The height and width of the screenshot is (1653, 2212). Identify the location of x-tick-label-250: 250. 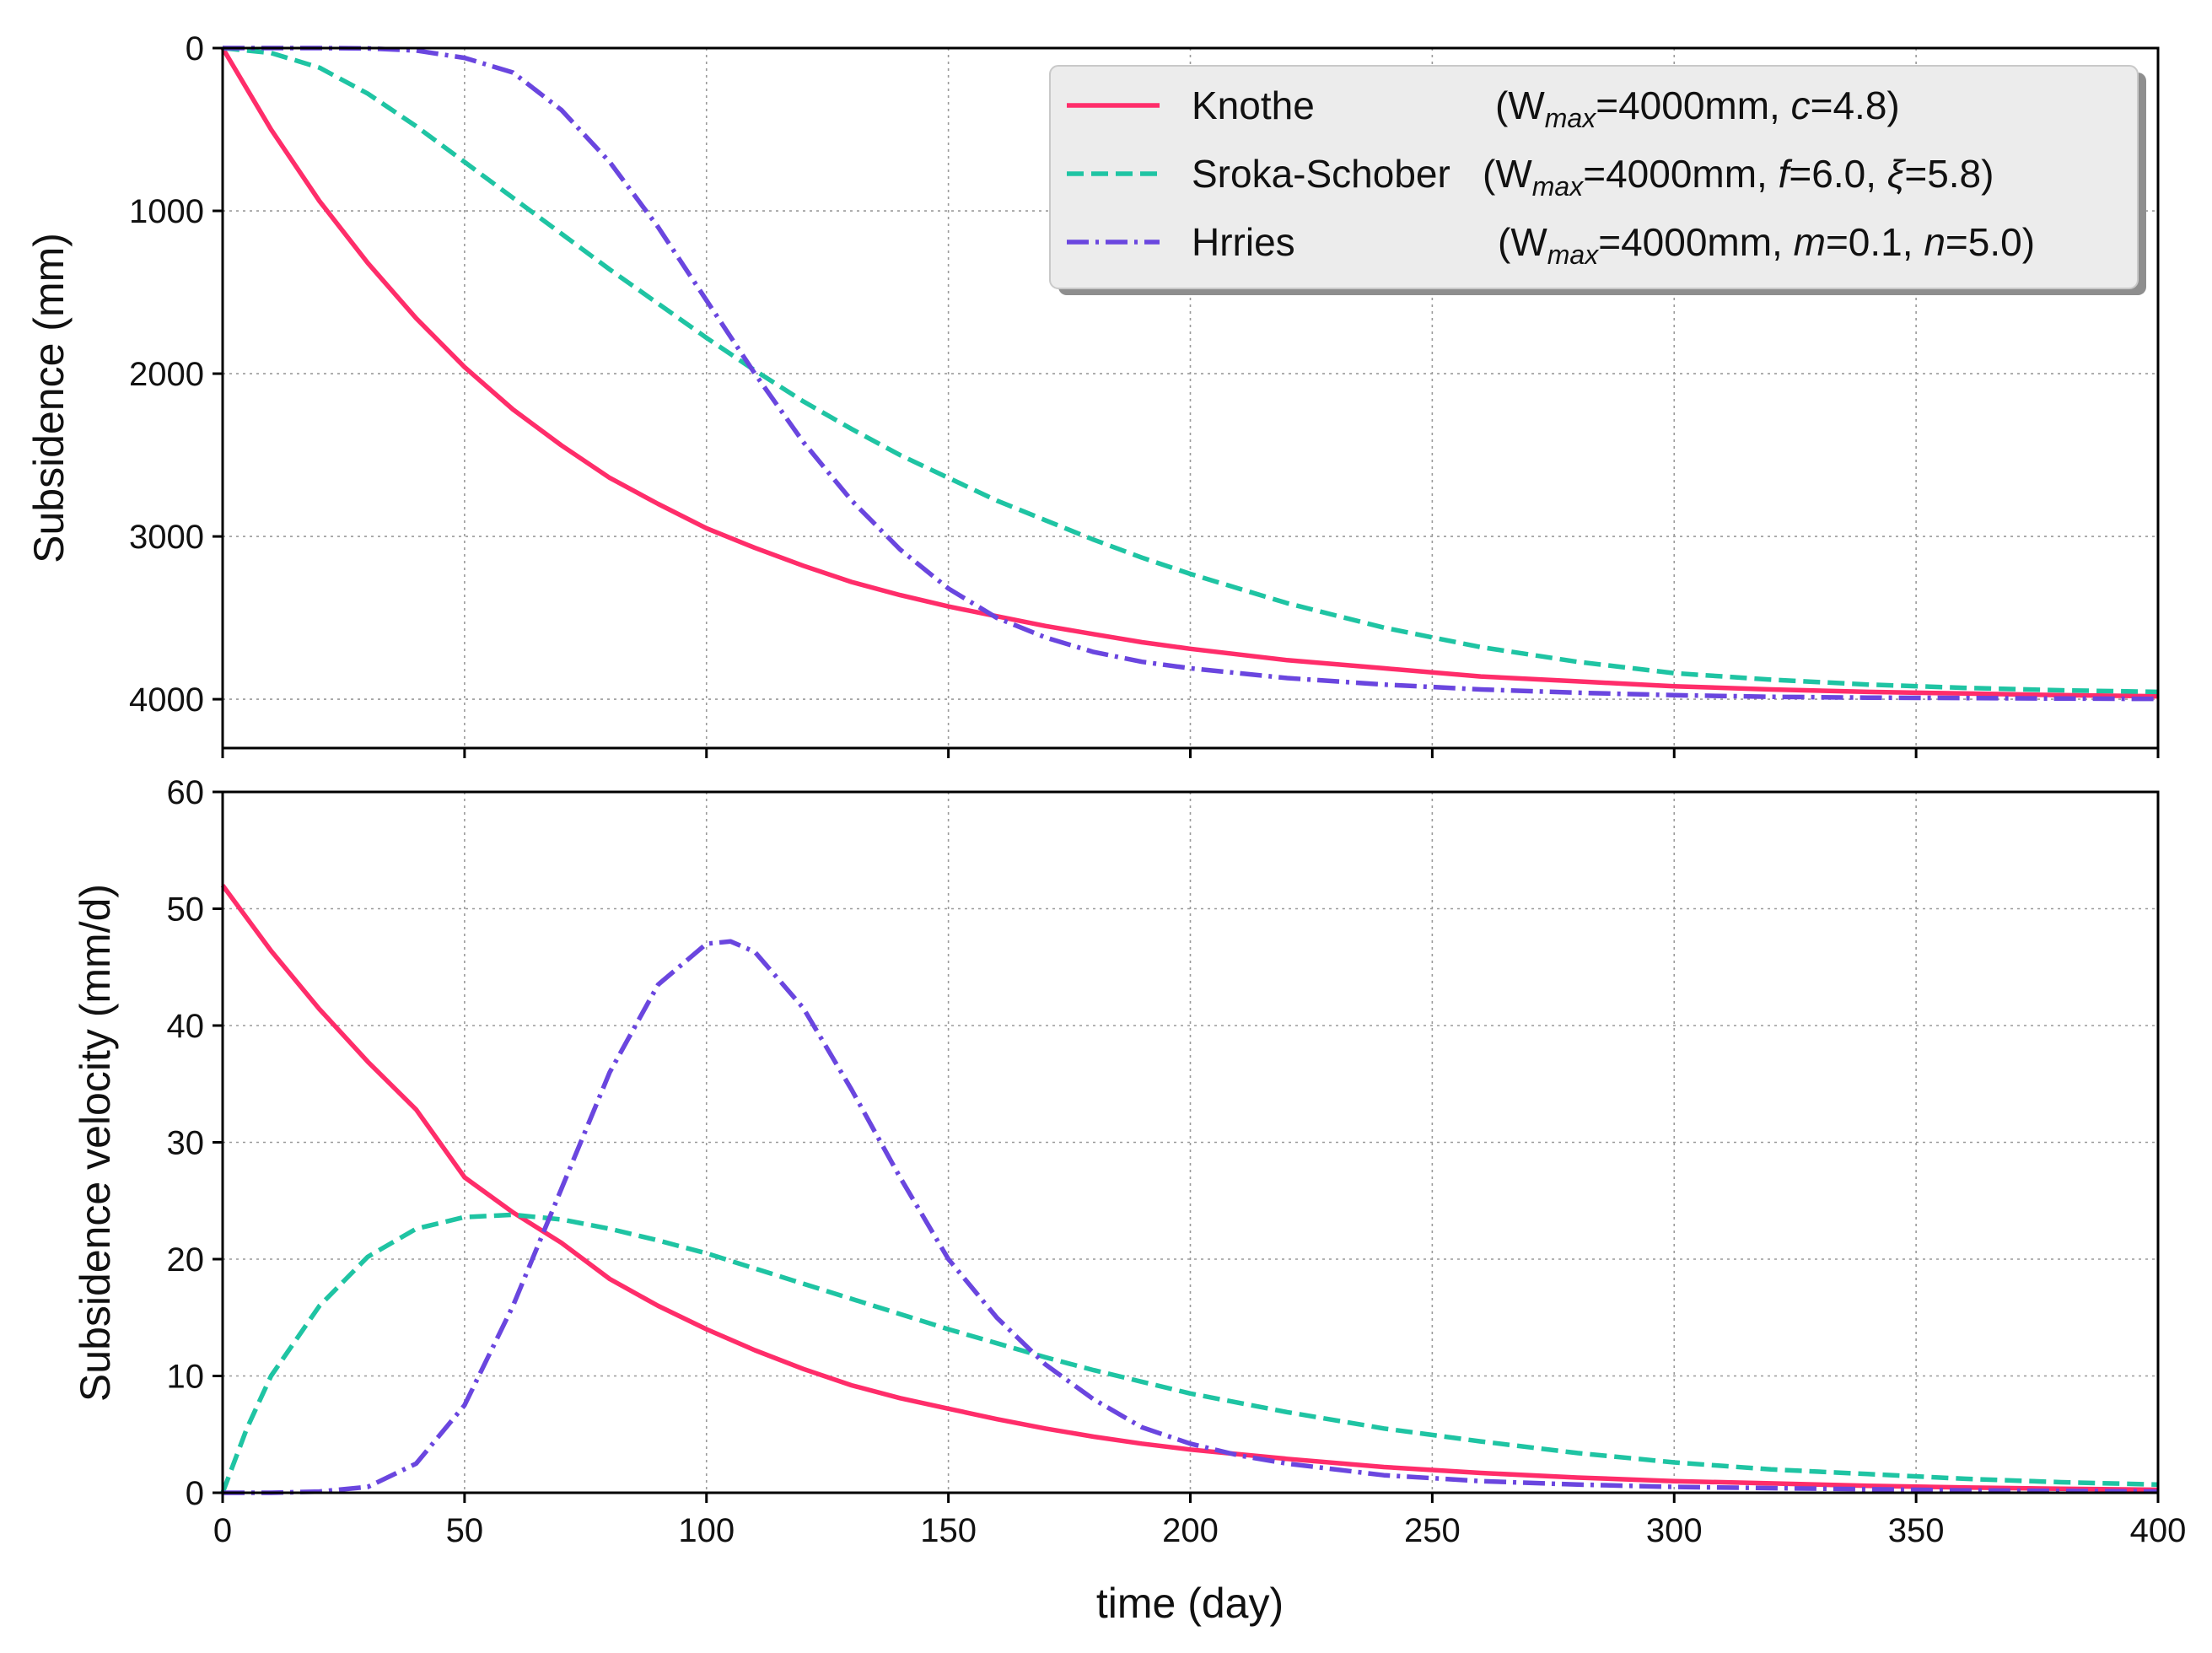
(1432, 1530).